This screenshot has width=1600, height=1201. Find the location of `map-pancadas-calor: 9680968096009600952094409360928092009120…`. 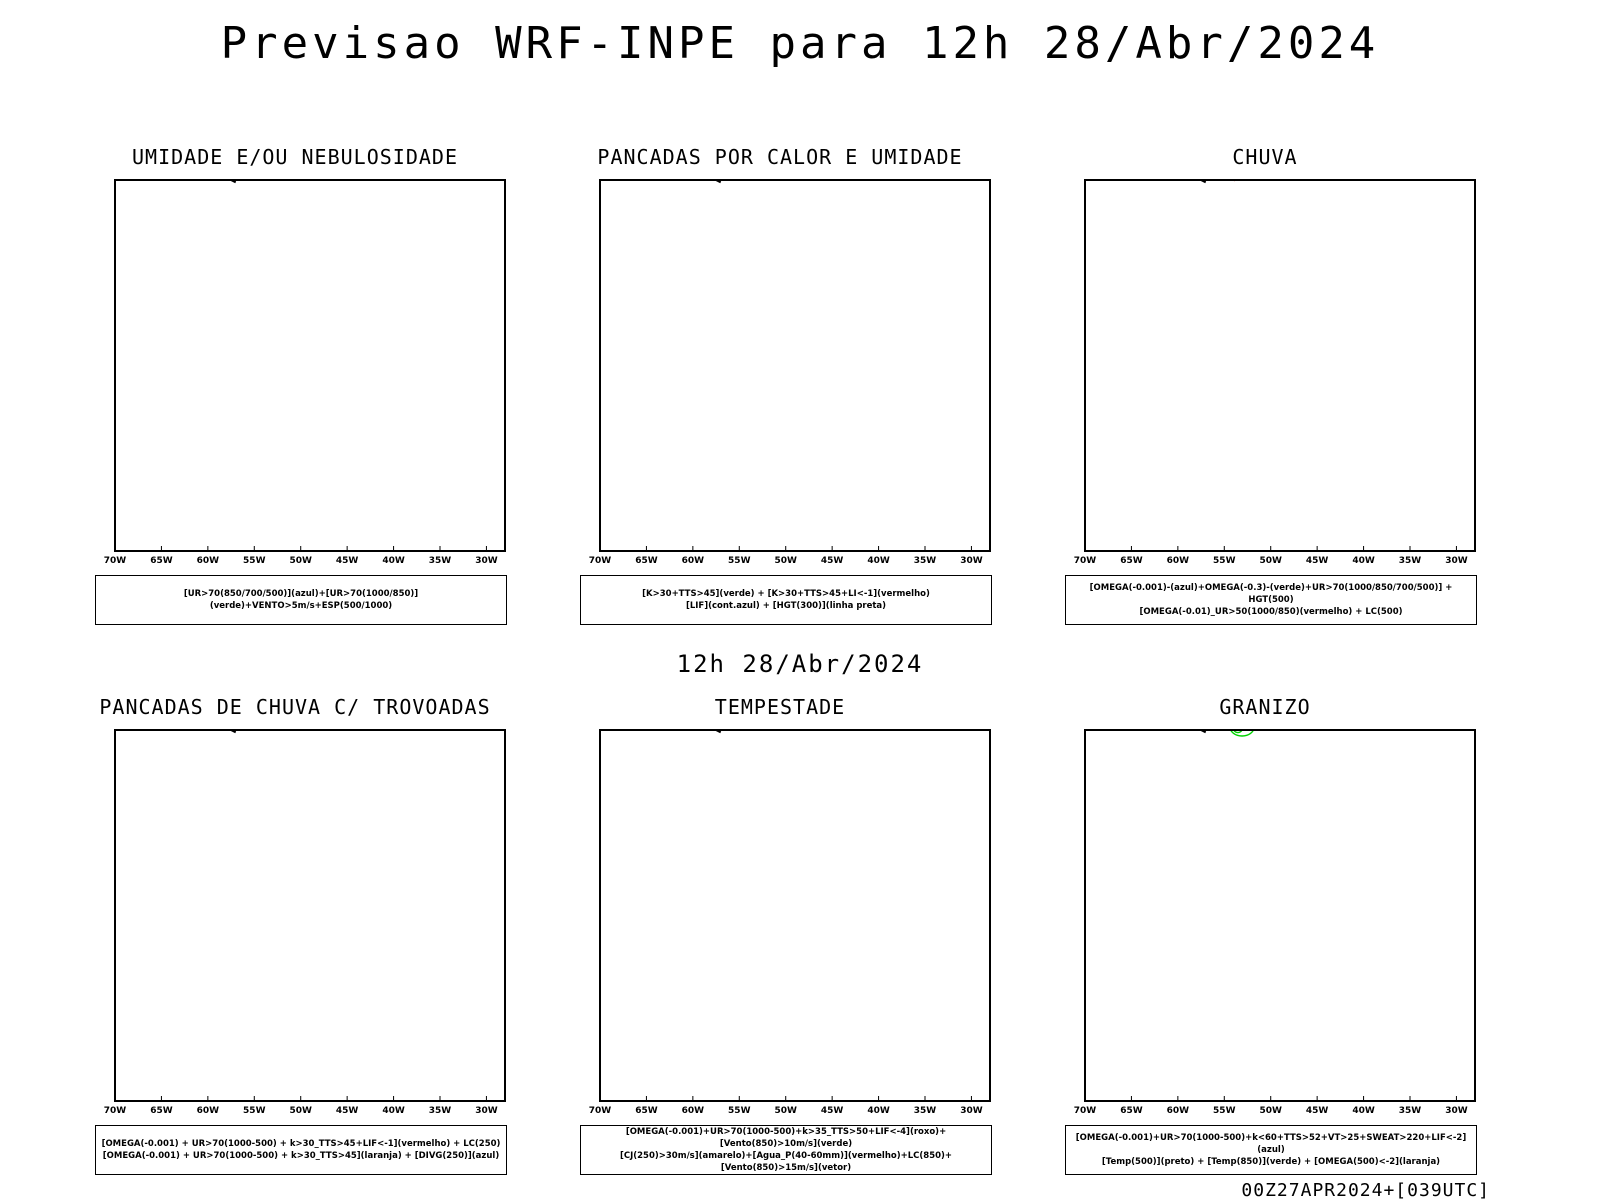

map-pancadas-calor: 9680968096009600952094409360928092009120… is located at coordinates (780, 375).